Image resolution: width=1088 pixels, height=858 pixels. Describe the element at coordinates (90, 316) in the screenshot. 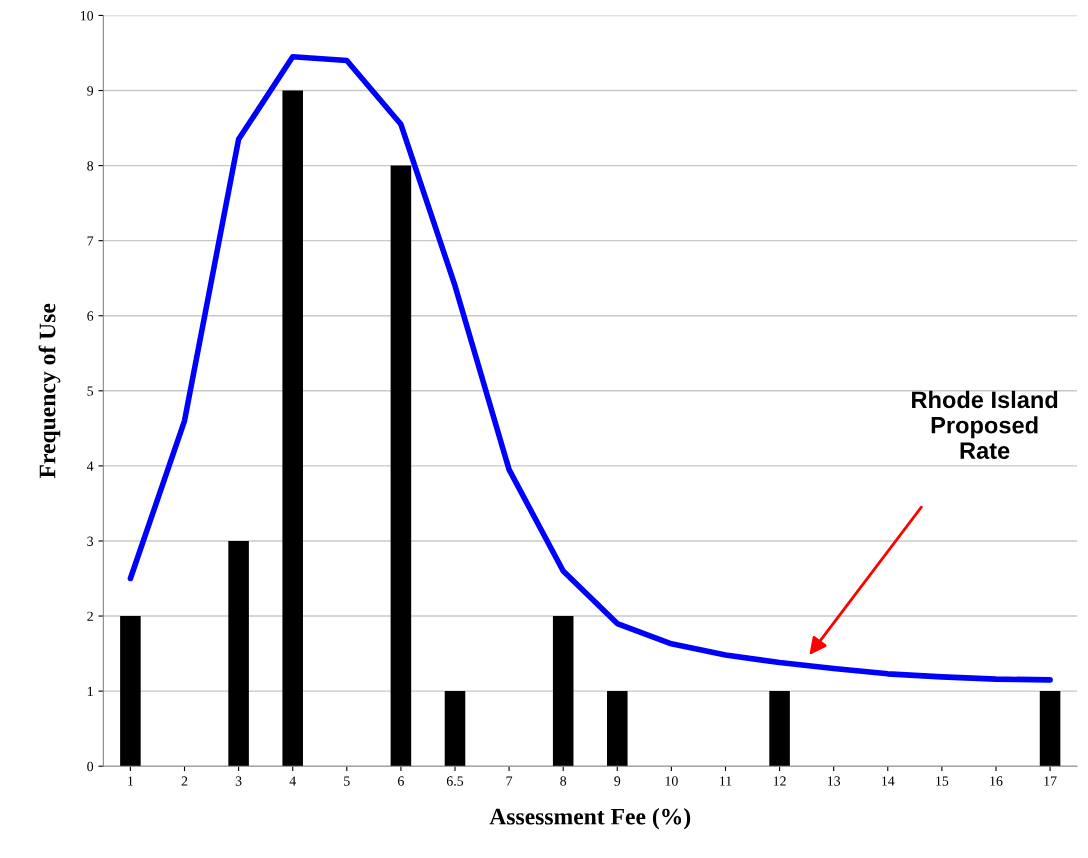

I see `y-tick-label: 6` at that location.